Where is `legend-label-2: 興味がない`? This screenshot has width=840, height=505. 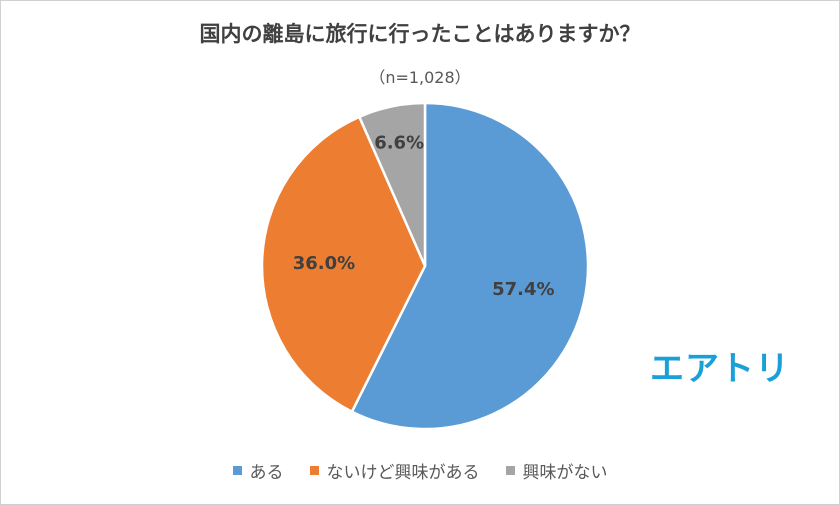 legend-label-2: 興味がない is located at coordinates (565, 473).